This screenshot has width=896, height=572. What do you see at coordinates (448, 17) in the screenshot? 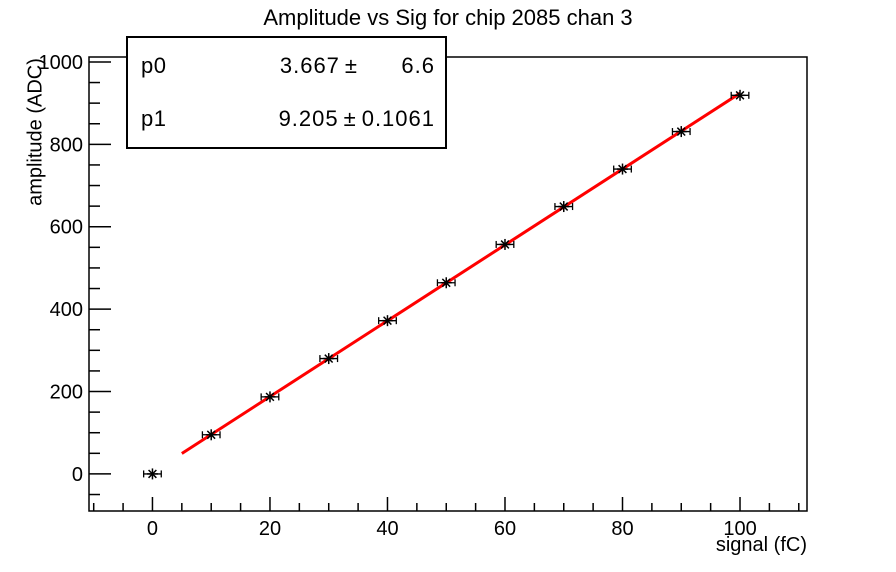
I see `chart-title: Amplitude vs Sig for chip 2085 chan 3` at bounding box center [448, 17].